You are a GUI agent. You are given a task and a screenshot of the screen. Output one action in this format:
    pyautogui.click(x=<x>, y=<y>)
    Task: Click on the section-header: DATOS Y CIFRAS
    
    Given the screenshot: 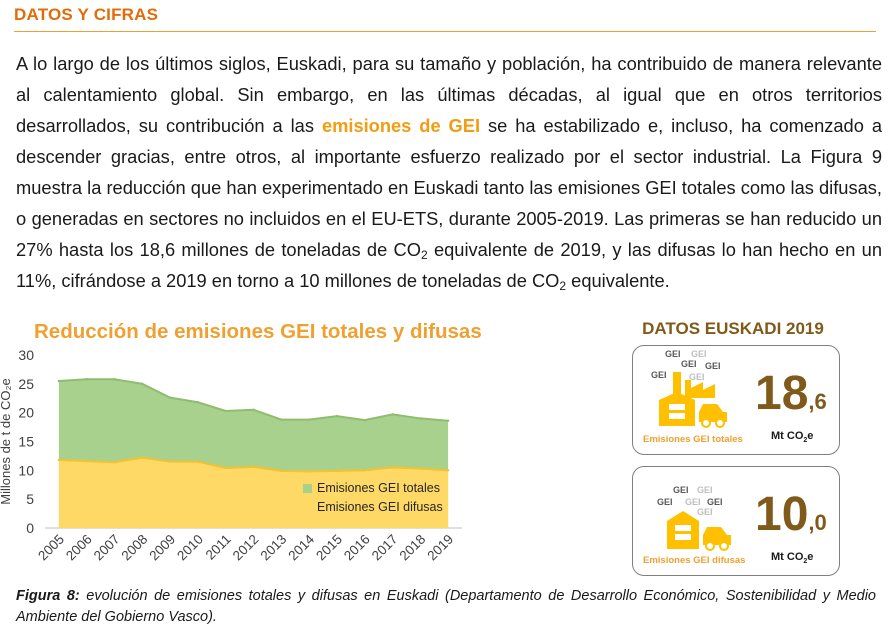 What is the action you would take?
    pyautogui.click(x=86, y=14)
    